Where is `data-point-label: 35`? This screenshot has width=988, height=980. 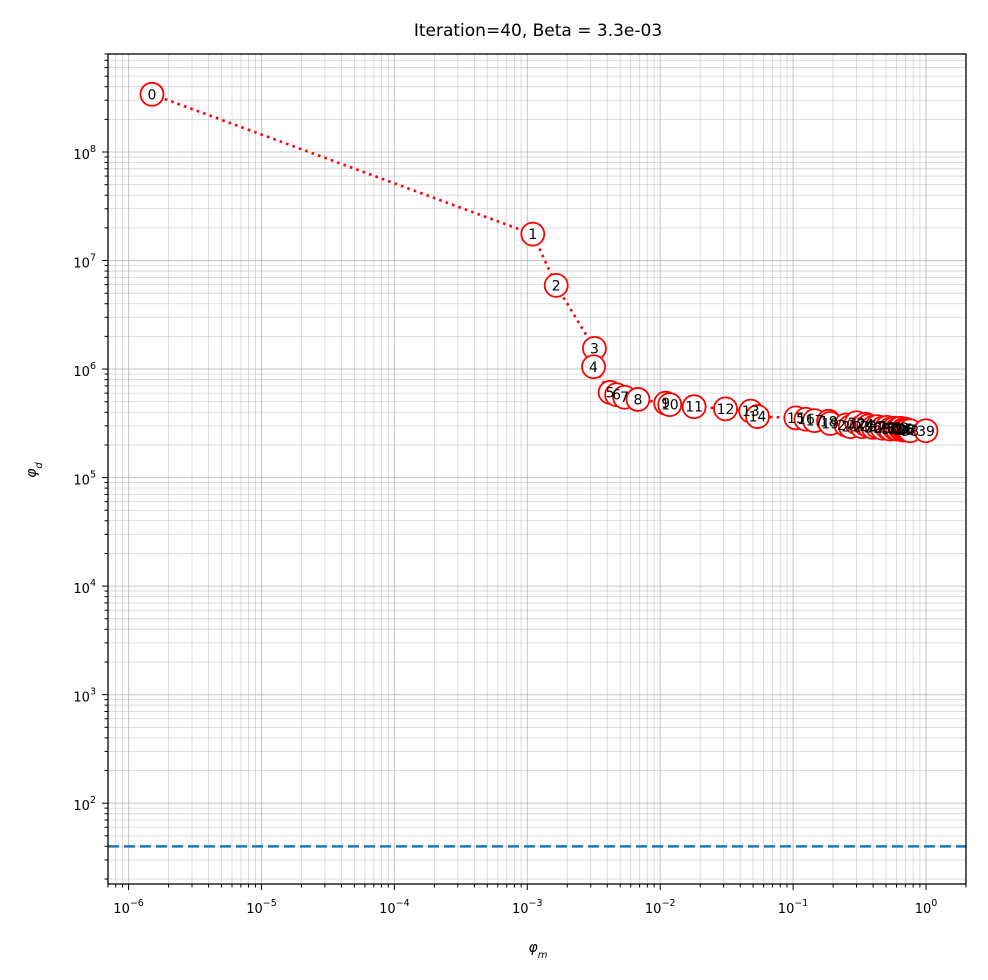
data-point-label: 35 is located at coordinates (905, 430).